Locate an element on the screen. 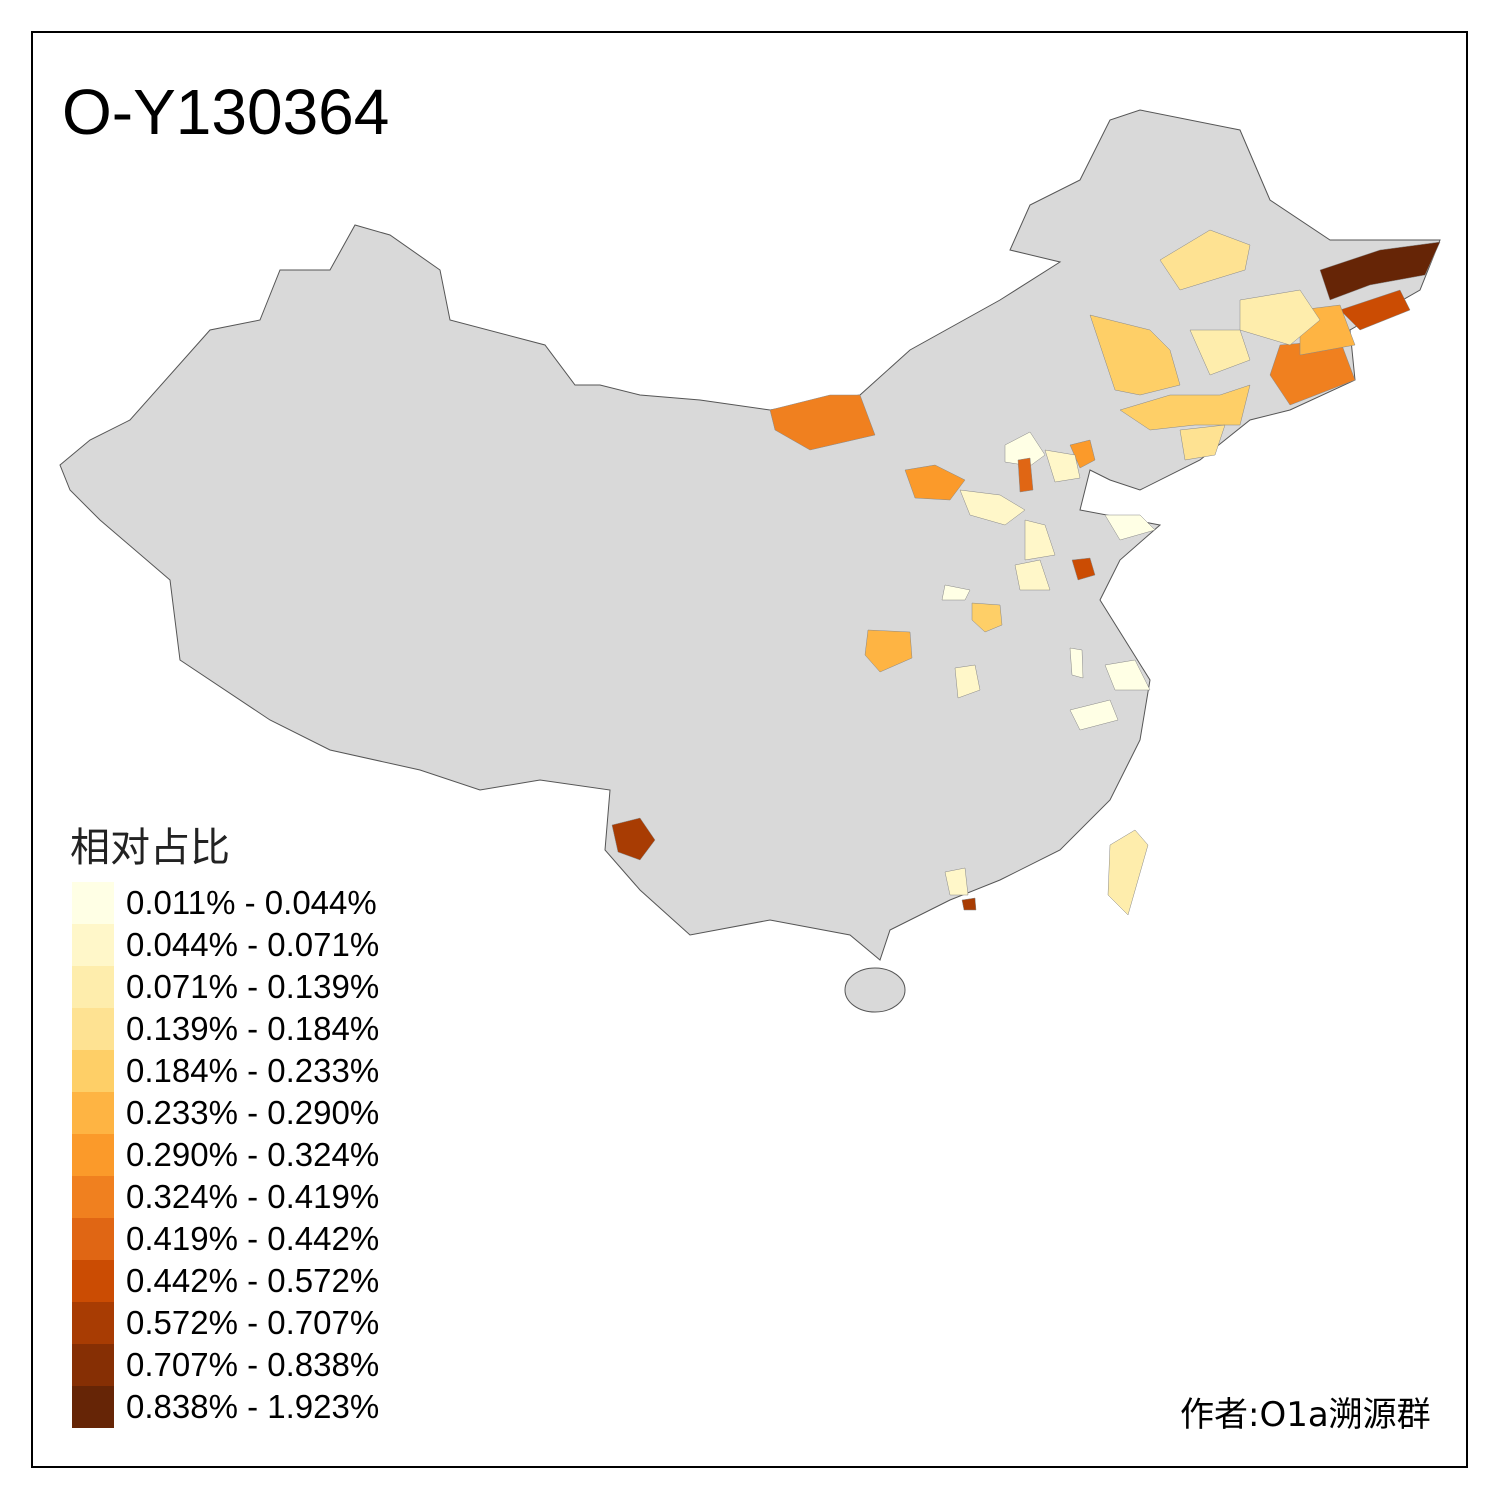  map-title: O-Y130364 is located at coordinates (226, 112).